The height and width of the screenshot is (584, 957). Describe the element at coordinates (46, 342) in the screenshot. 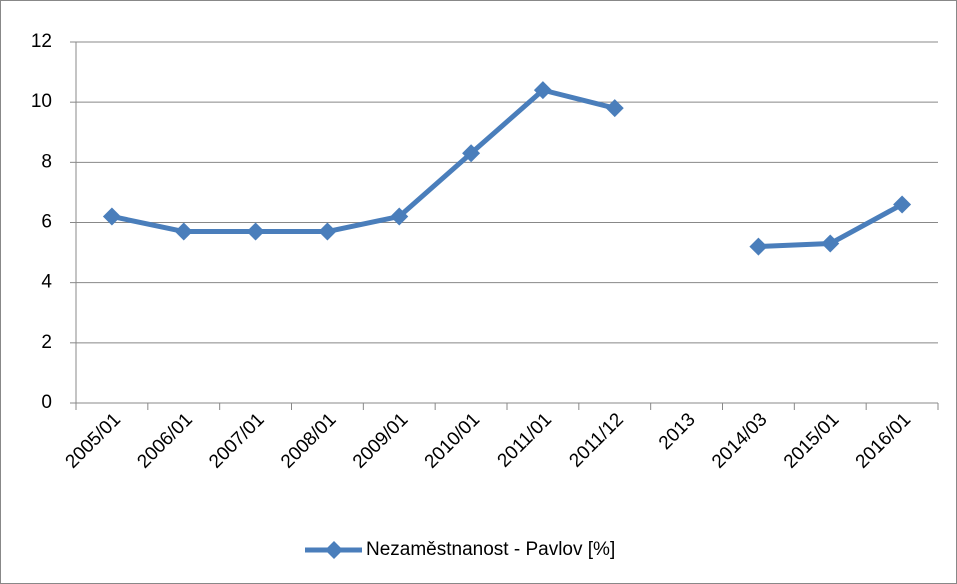

I see `y-tick-label: 2` at that location.